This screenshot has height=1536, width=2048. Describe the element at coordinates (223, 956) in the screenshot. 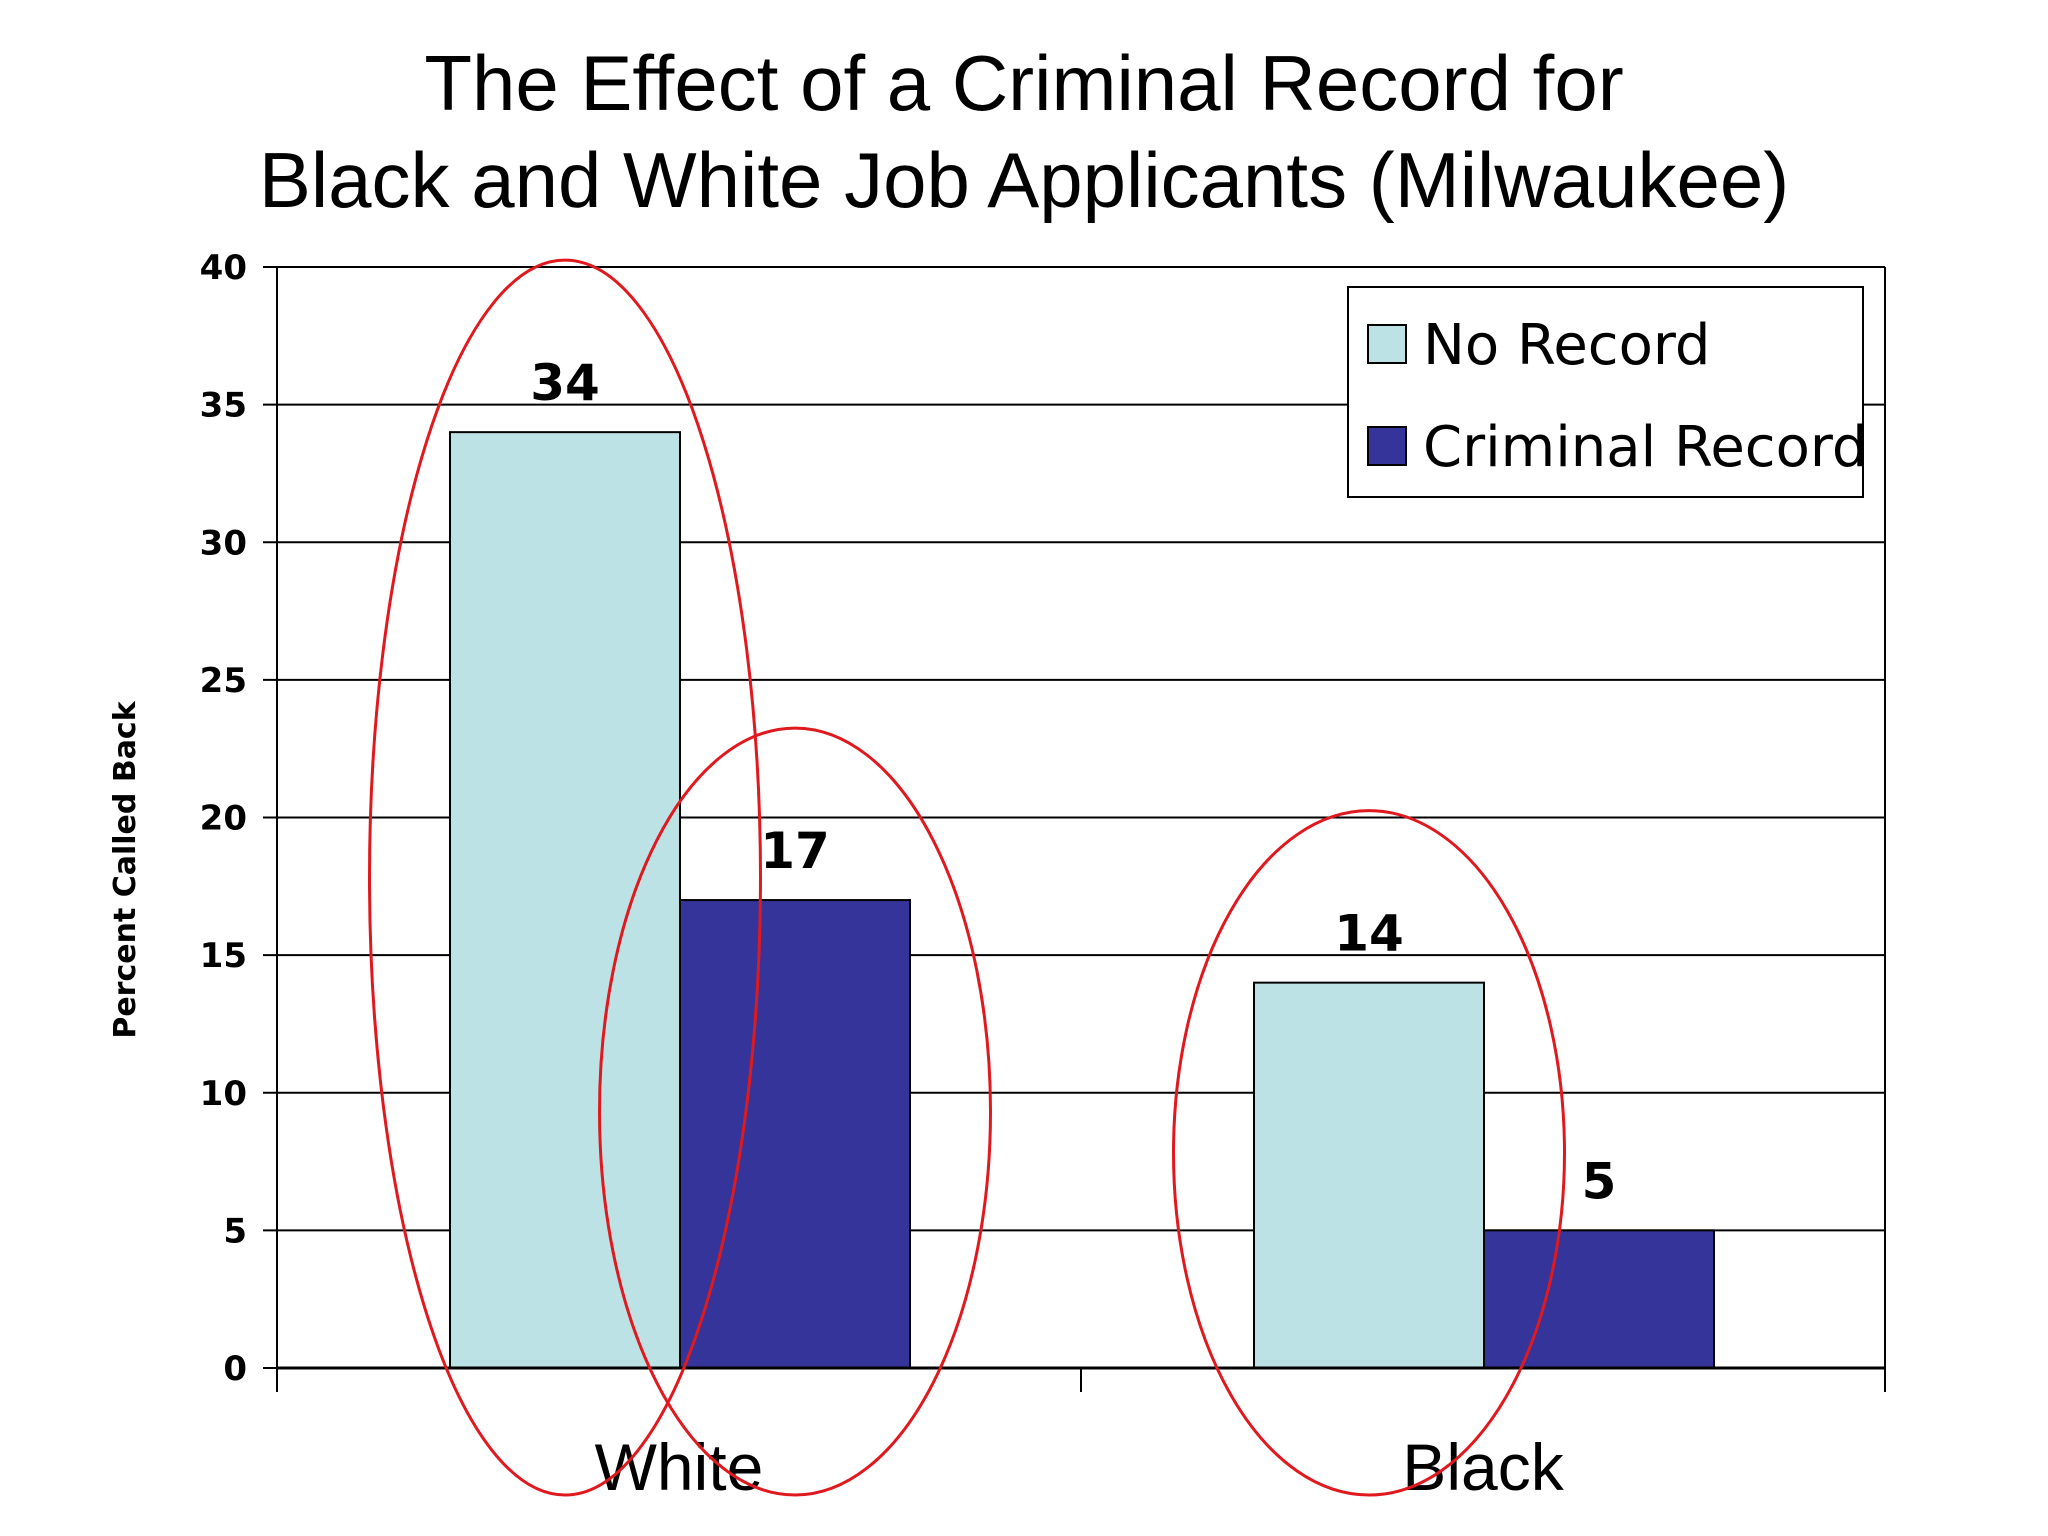

I see `y-tick-label: 15` at that location.